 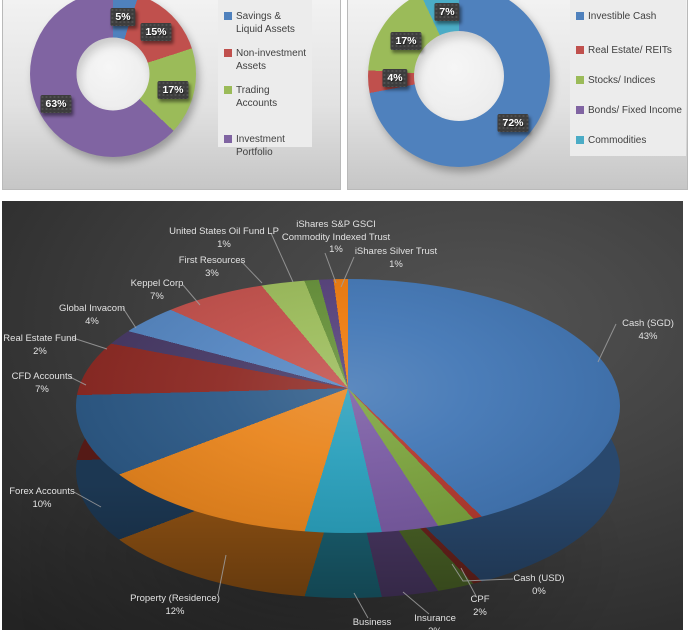 I want to click on pie-category-name: Real Estate Fund, so click(x=40, y=338).